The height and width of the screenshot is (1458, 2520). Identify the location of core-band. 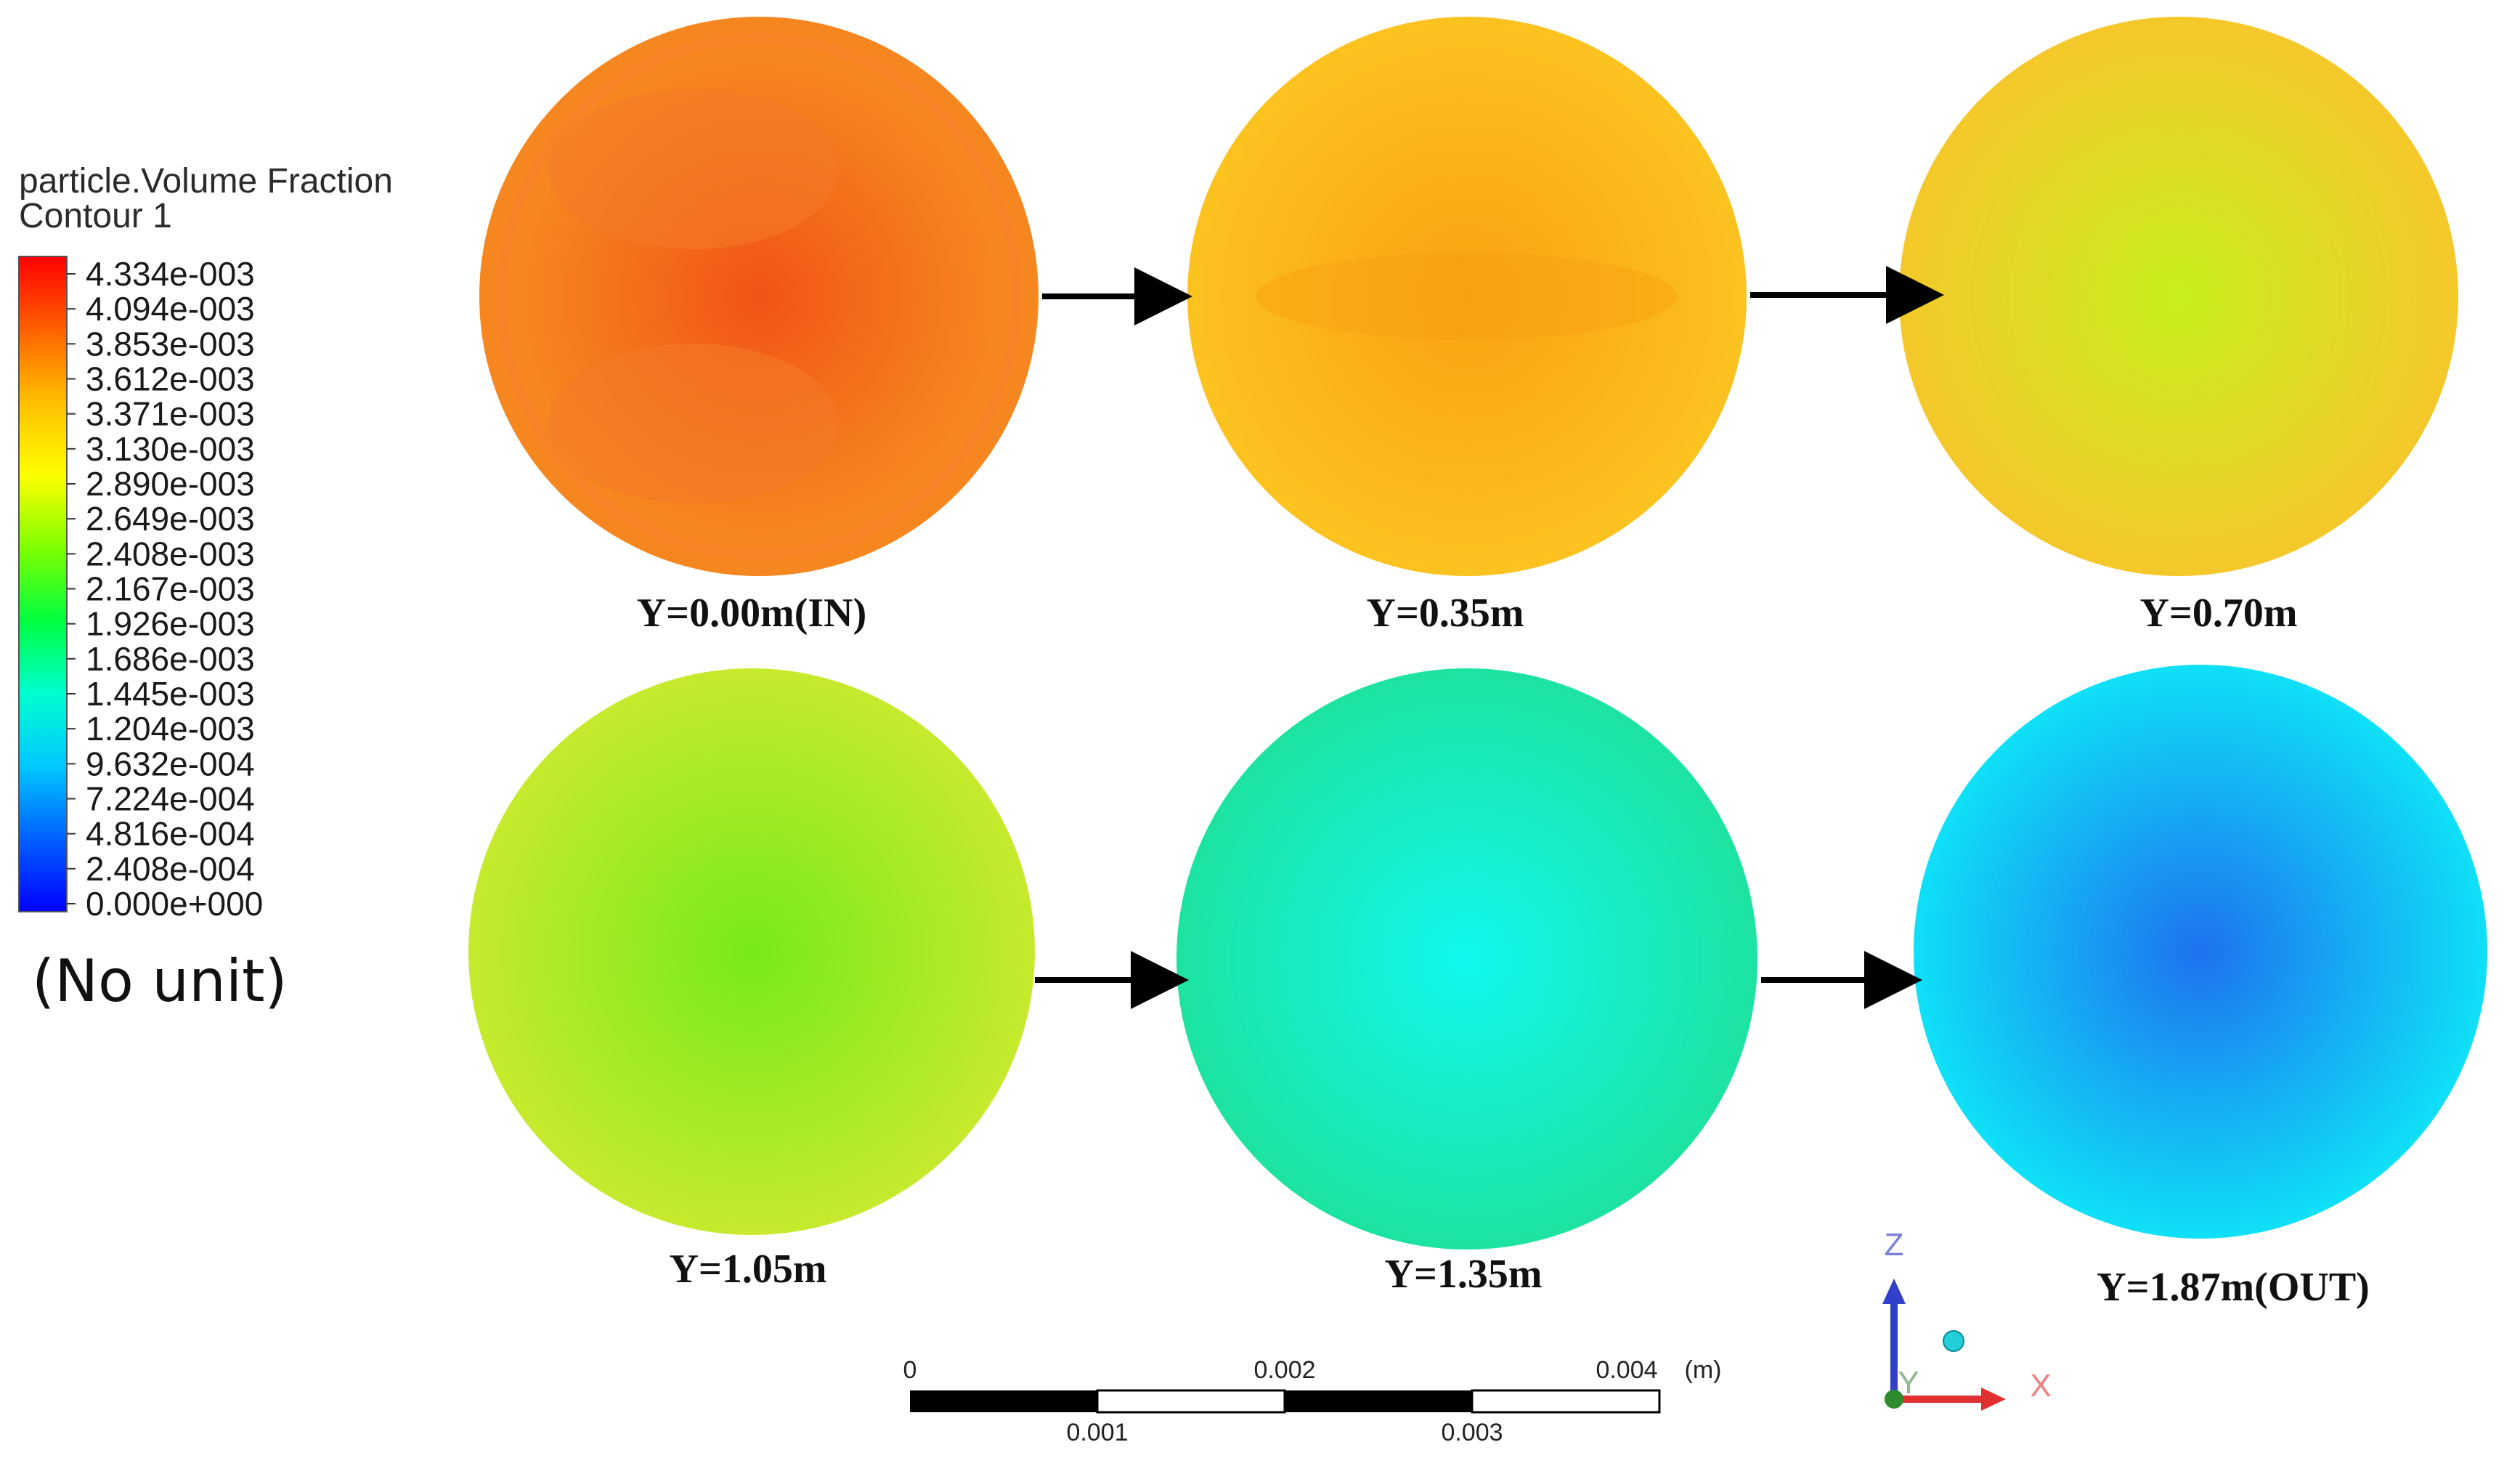
(1467, 296).